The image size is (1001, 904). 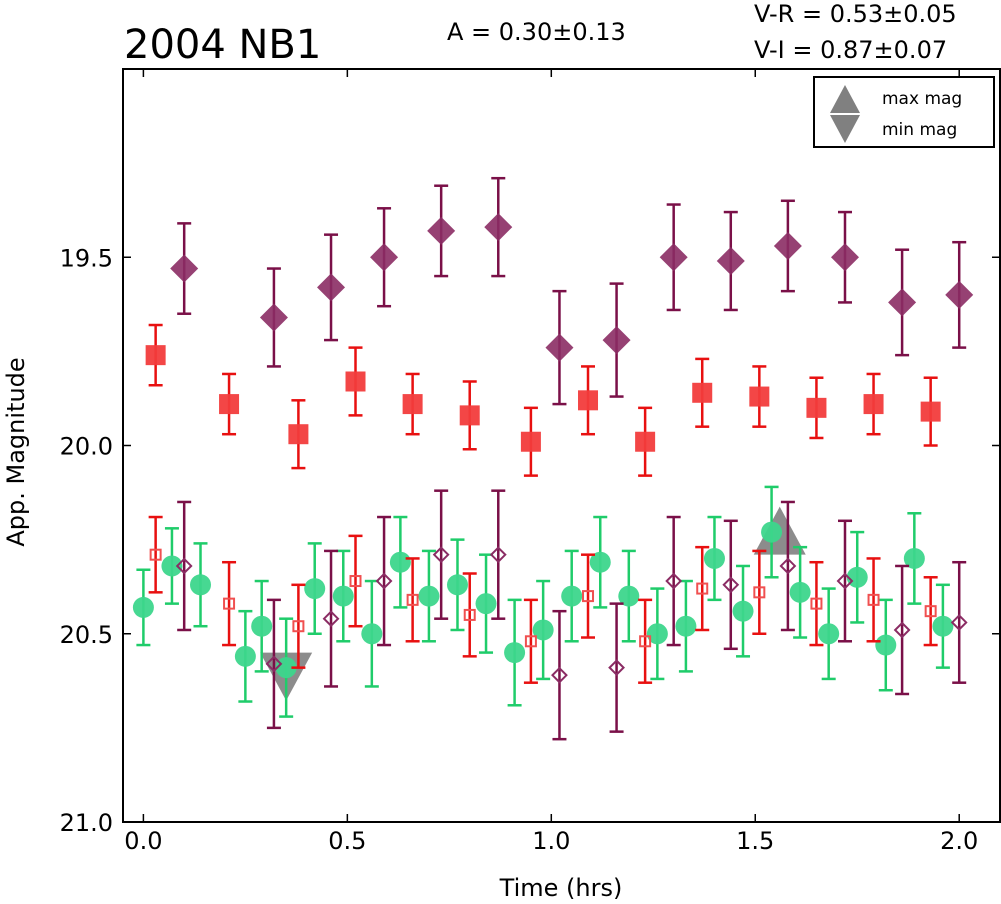 What do you see at coordinates (347, 841) in the screenshot?
I see `x-tick-label: 0.5` at bounding box center [347, 841].